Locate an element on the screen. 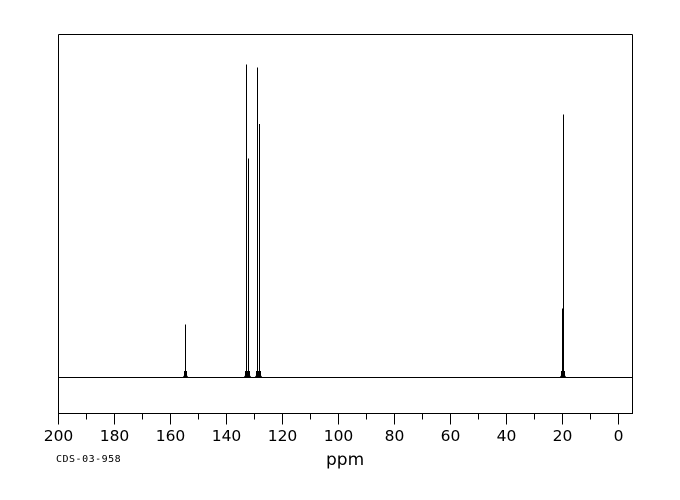  x-axis-tick-label: 140 is located at coordinates (227, 436).